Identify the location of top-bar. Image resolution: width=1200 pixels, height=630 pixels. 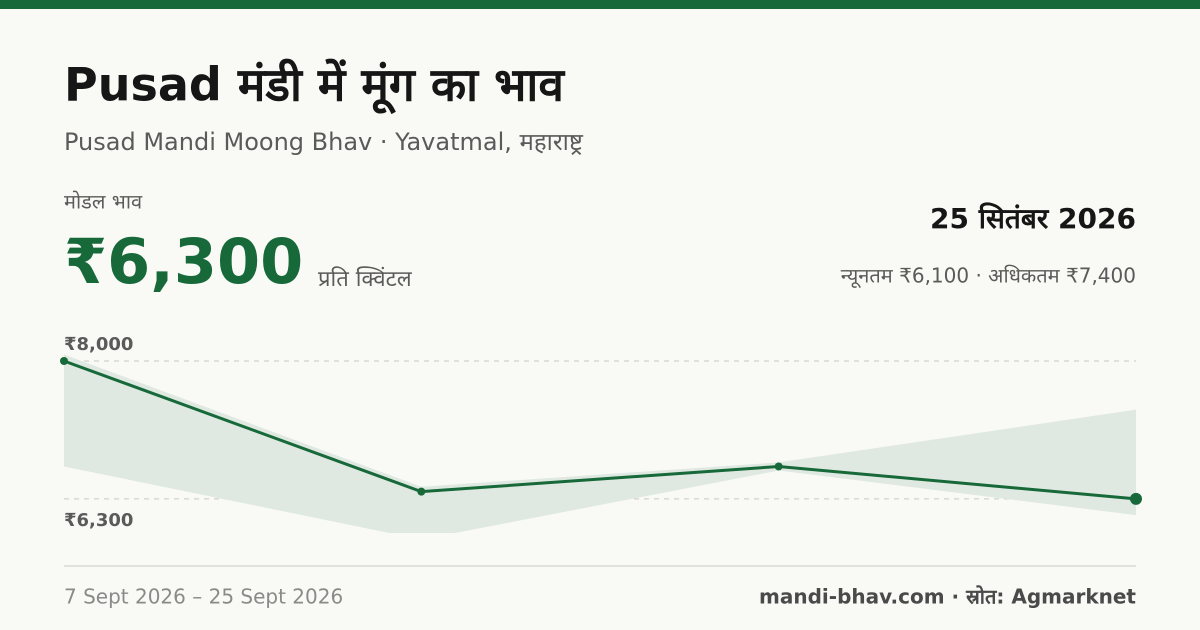
(600, 4).